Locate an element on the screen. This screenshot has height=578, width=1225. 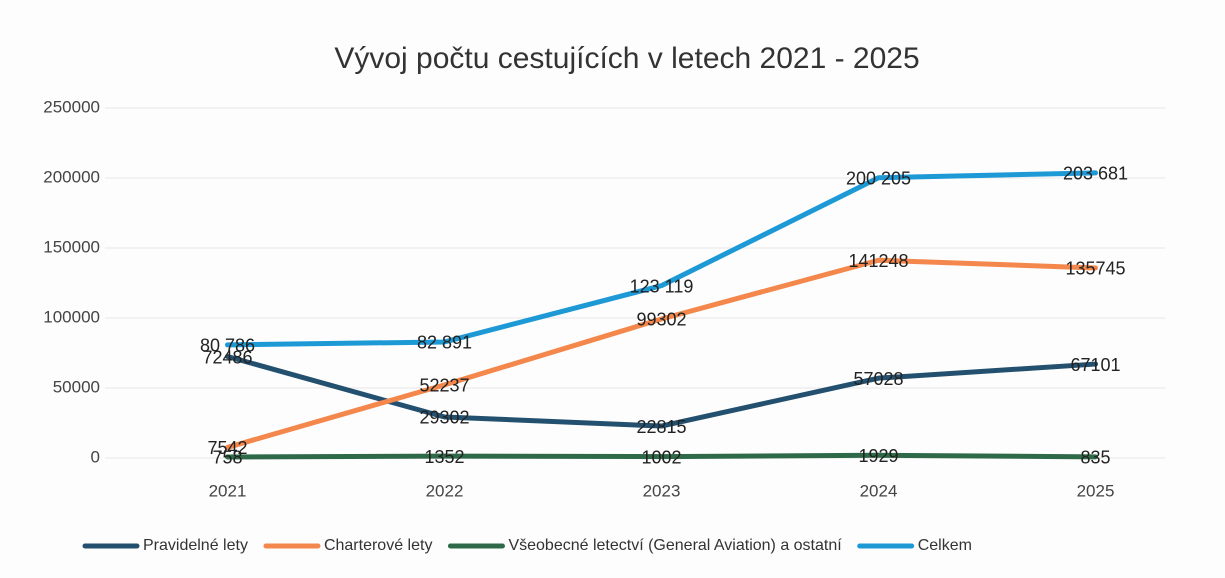
data-label: 22815 is located at coordinates (661, 427).